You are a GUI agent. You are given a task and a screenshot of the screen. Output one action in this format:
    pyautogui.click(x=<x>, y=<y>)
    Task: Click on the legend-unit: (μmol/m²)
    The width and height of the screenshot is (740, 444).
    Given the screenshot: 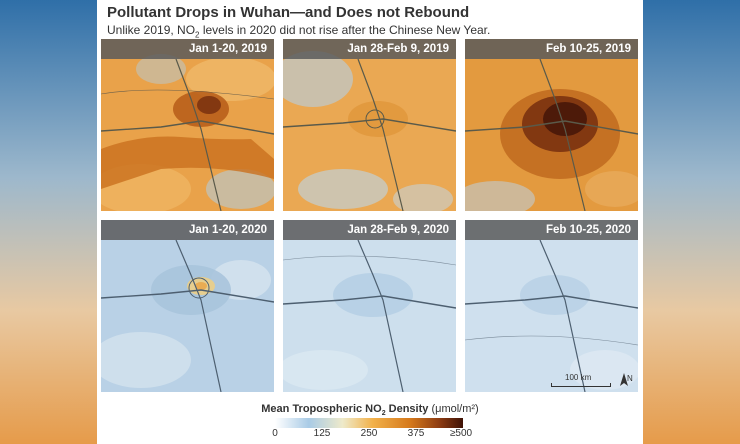 What is the action you would take?
    pyautogui.click(x=455, y=409)
    